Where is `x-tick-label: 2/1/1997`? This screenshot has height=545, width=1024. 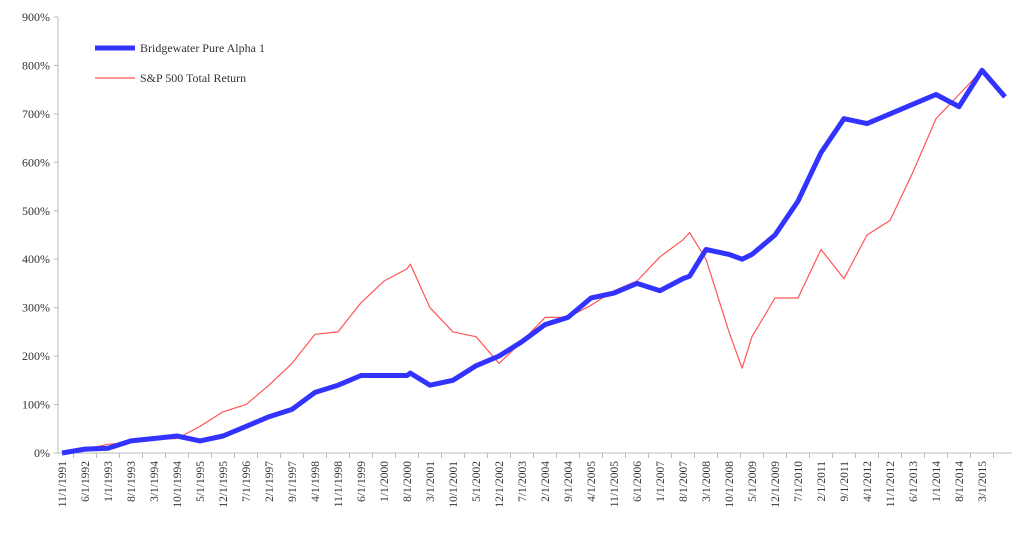
x-tick-label: 2/1/1997 is located at coordinates (270, 481).